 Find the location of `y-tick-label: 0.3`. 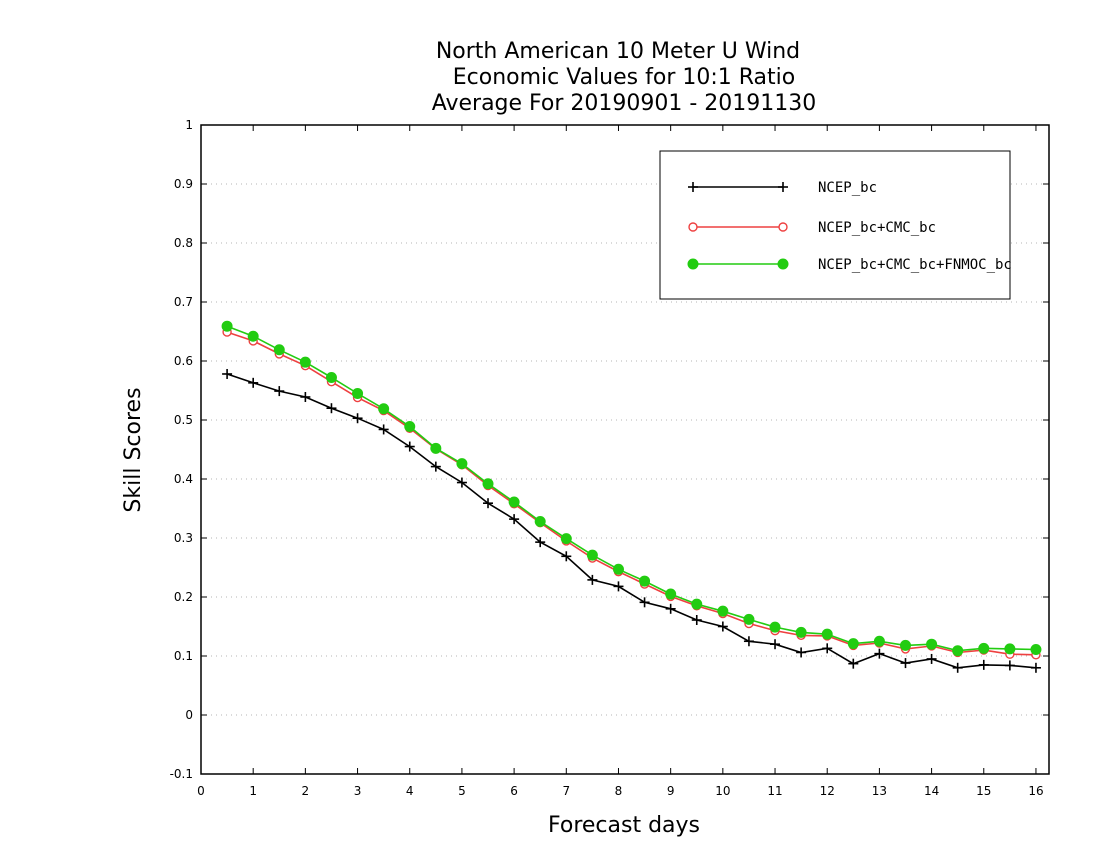

y-tick-label: 0.3 is located at coordinates (183, 538).